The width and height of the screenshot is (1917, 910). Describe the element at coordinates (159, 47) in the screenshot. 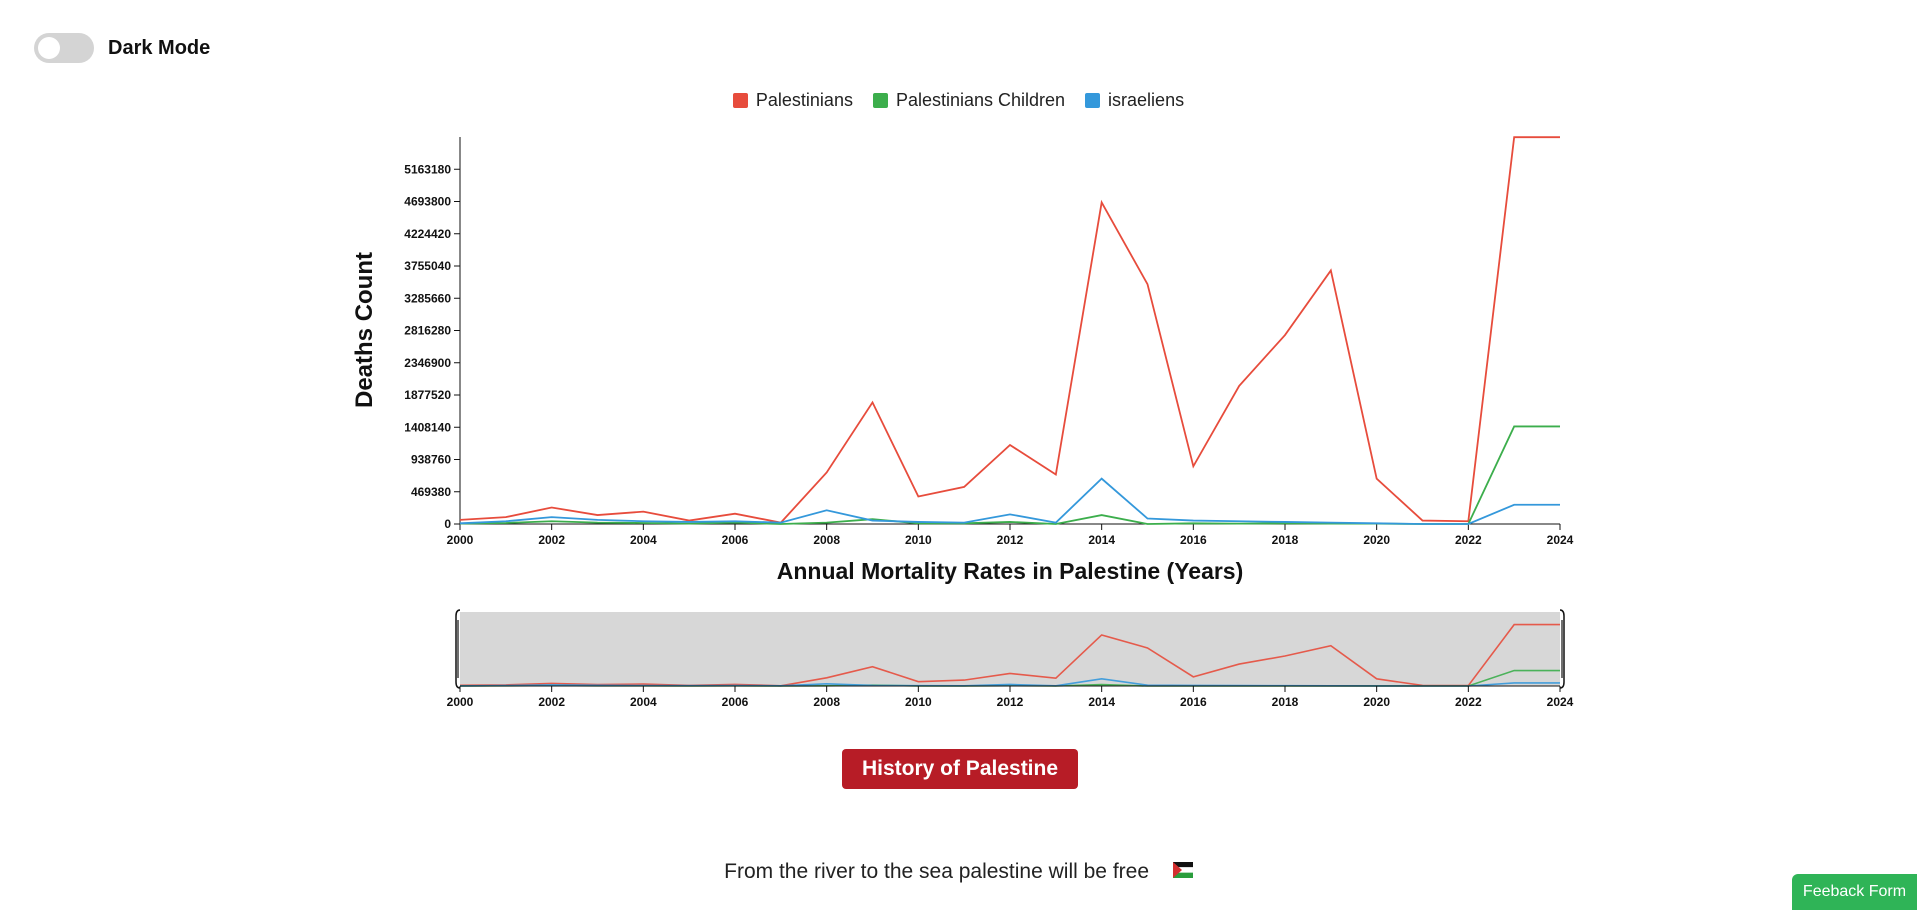

I see `dark-mode-label: Dark Mode` at that location.